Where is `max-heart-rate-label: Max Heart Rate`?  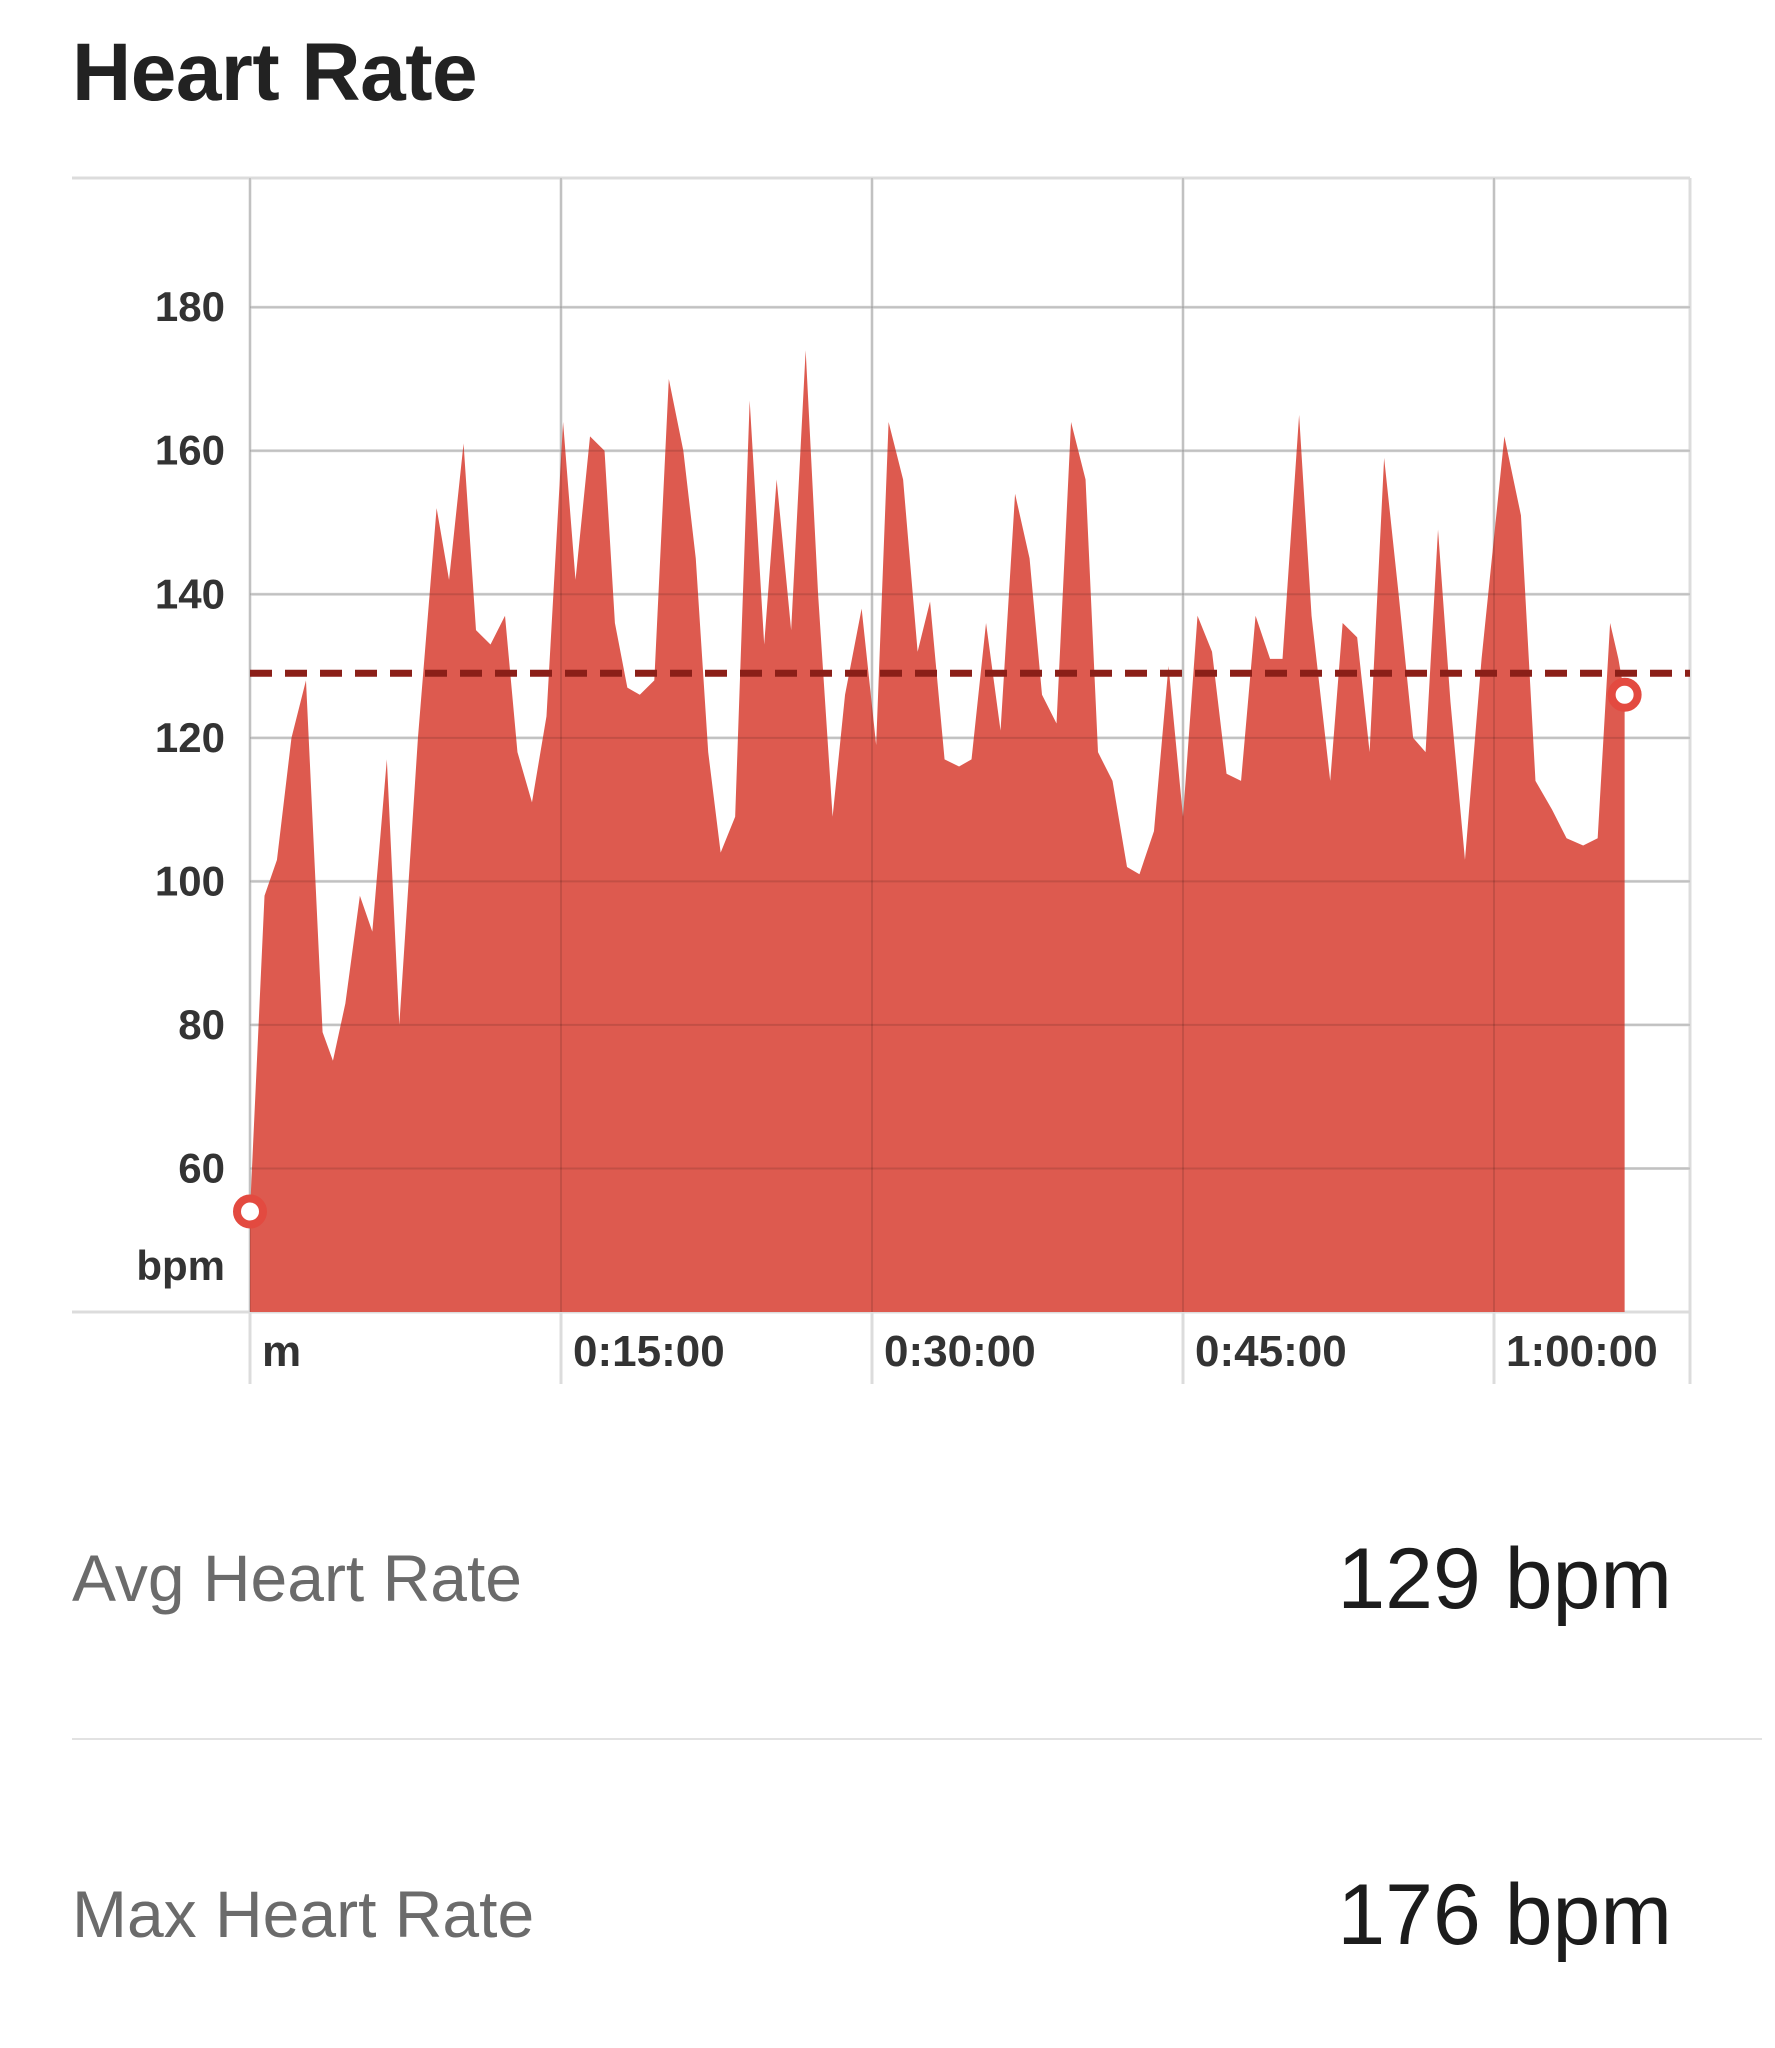 max-heart-rate-label: Max Heart Rate is located at coordinates (303, 1914).